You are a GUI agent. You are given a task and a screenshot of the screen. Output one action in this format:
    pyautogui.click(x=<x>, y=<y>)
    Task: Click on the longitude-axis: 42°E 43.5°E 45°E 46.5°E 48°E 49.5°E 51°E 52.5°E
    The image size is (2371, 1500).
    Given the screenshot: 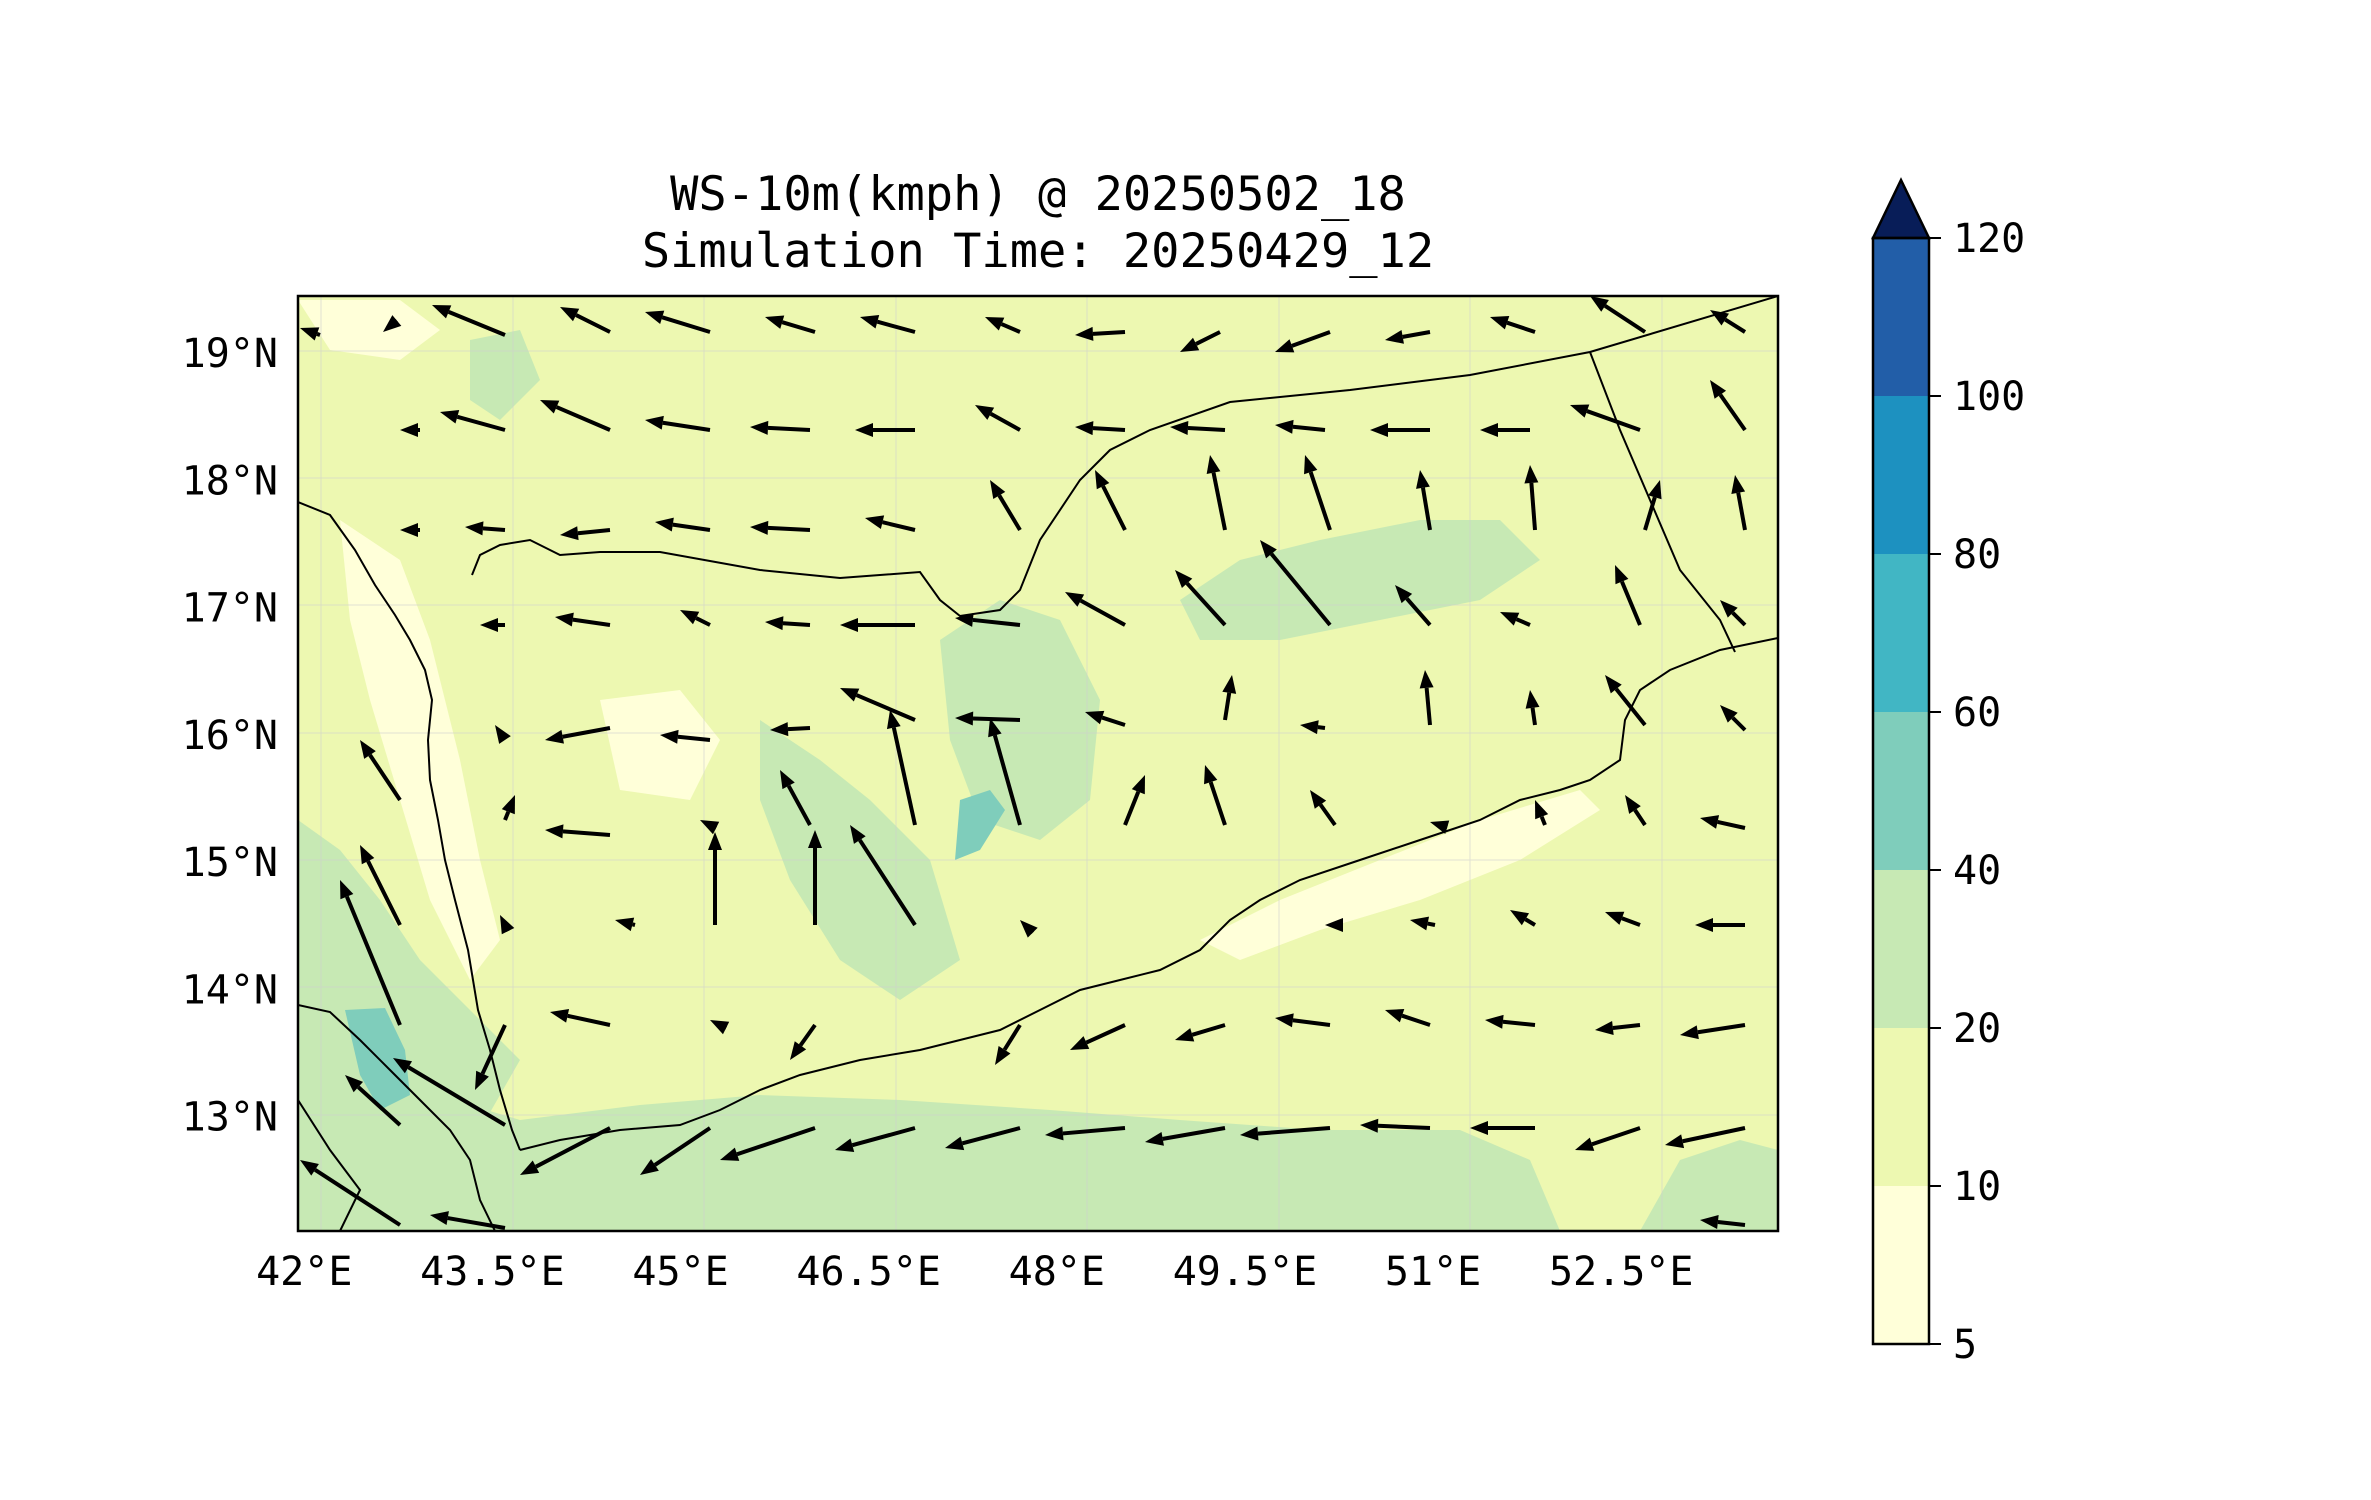 What is the action you would take?
    pyautogui.click(x=974, y=1272)
    